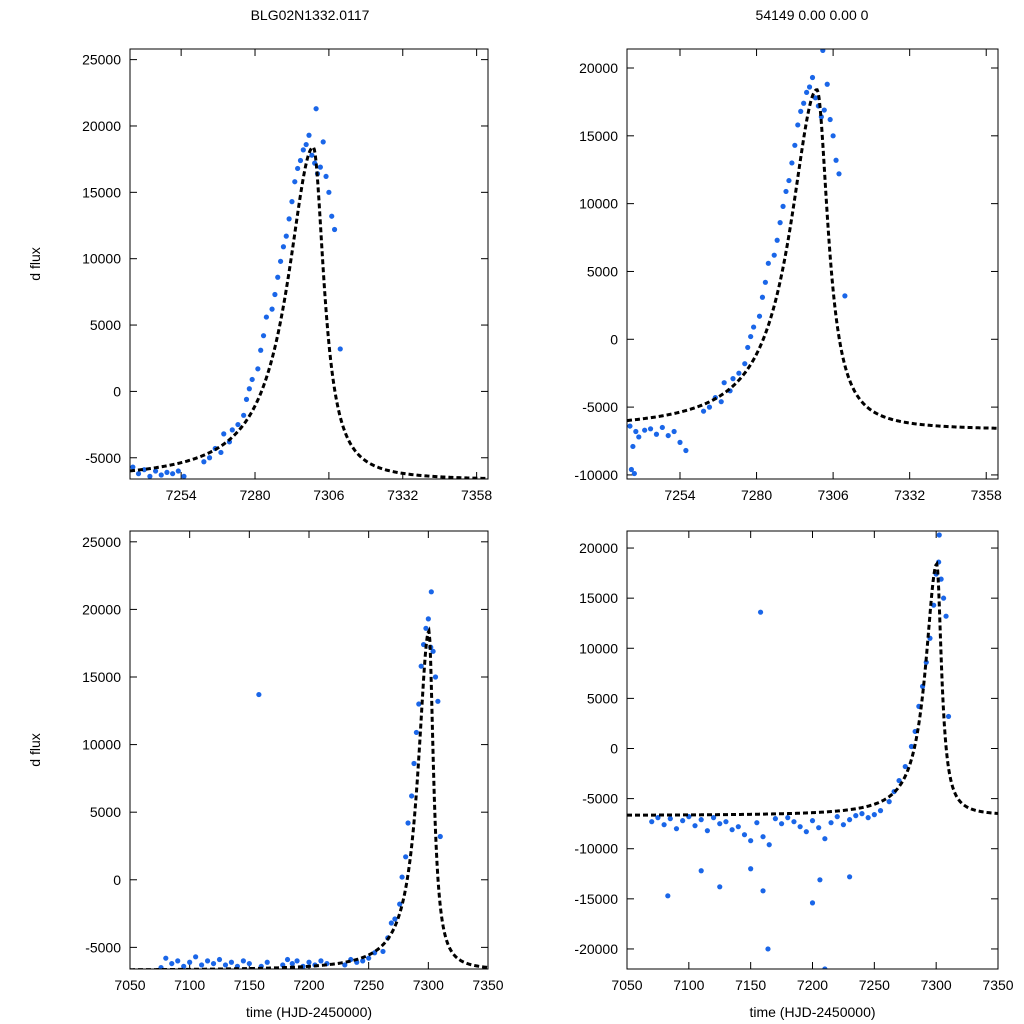 The image size is (1024, 1024). I want to click on x-tick-label: 7254, so click(181, 495).